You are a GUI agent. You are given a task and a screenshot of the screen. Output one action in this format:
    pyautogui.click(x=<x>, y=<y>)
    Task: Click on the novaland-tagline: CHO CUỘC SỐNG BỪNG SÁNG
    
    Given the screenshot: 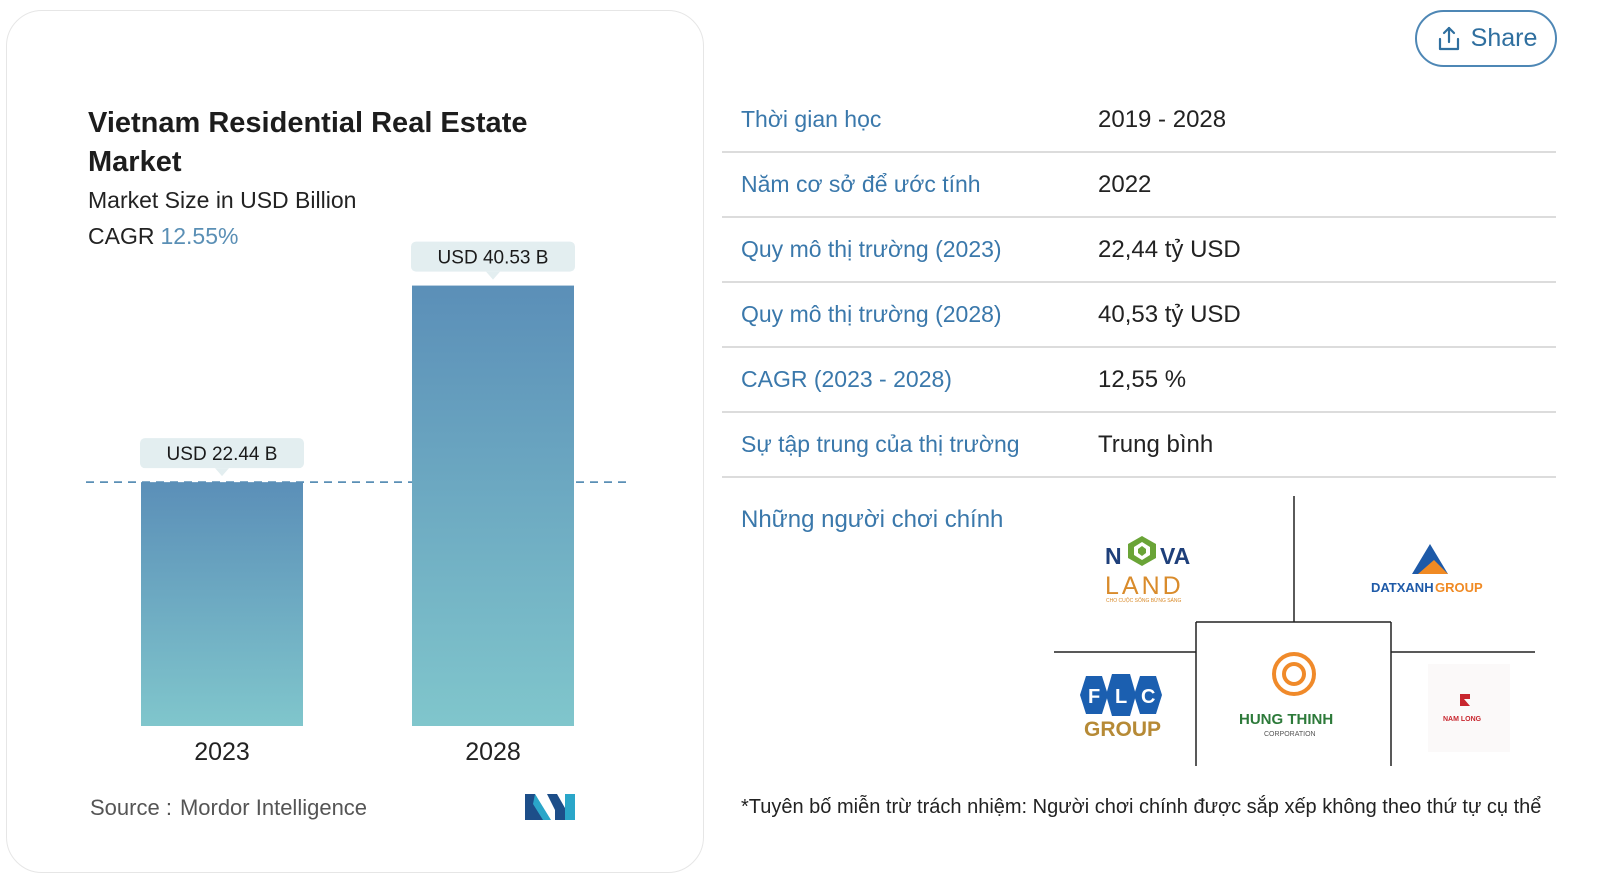 What is the action you would take?
    pyautogui.click(x=1143, y=600)
    